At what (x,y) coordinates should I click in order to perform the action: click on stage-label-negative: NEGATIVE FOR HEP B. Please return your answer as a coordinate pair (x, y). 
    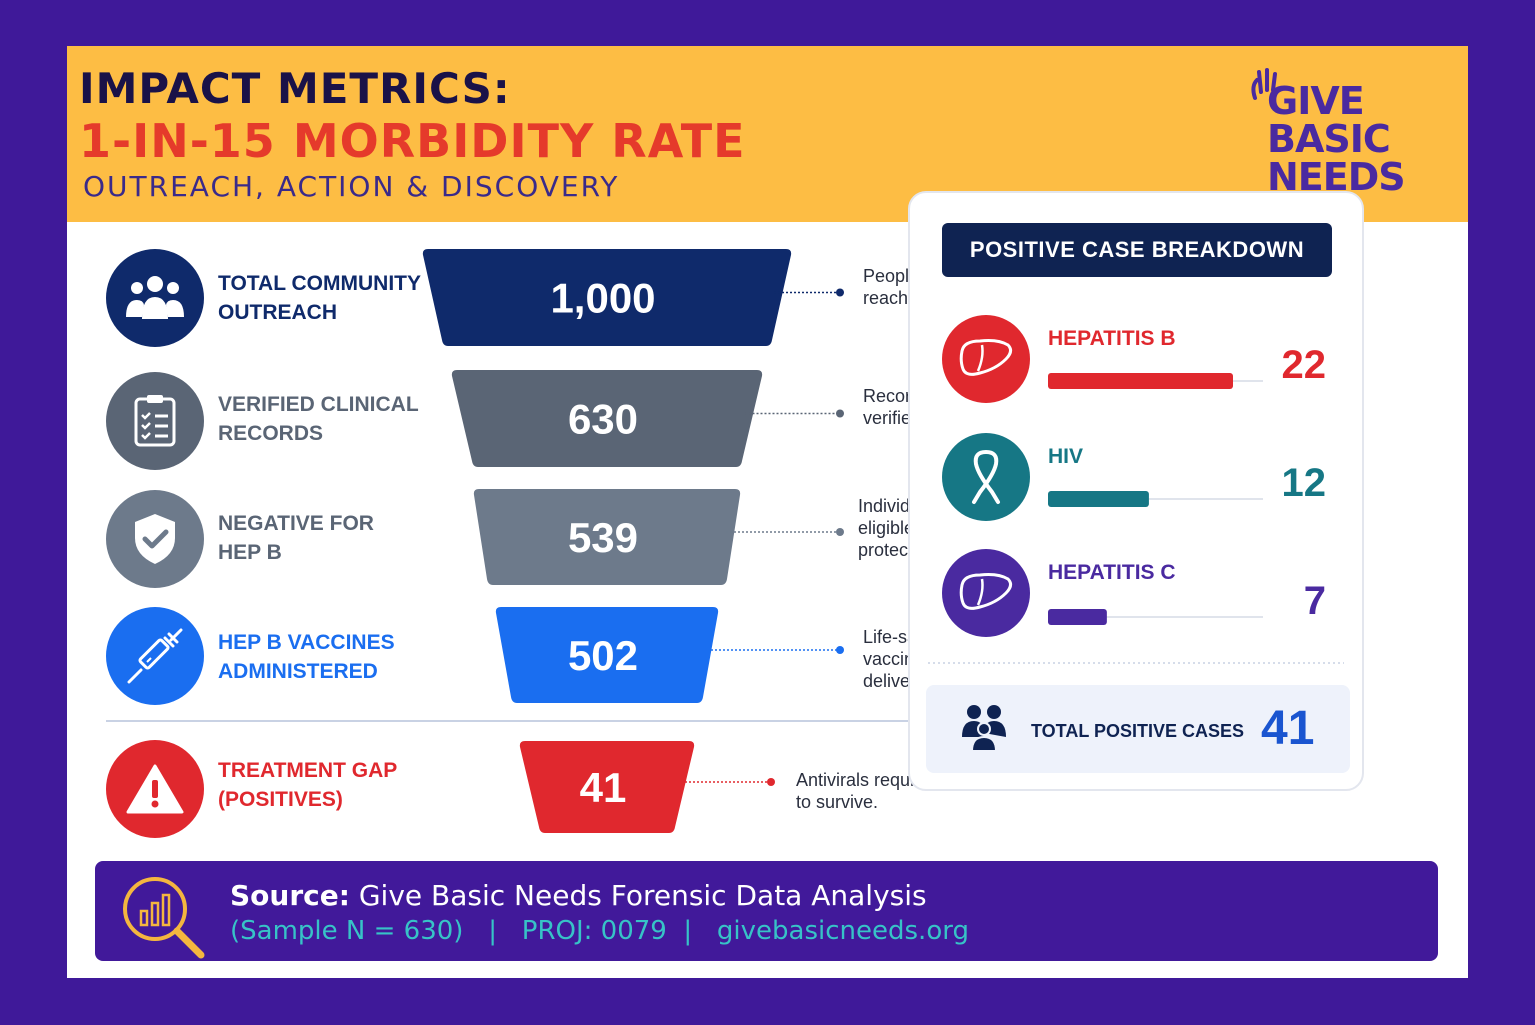
    Looking at the image, I should click on (296, 538).